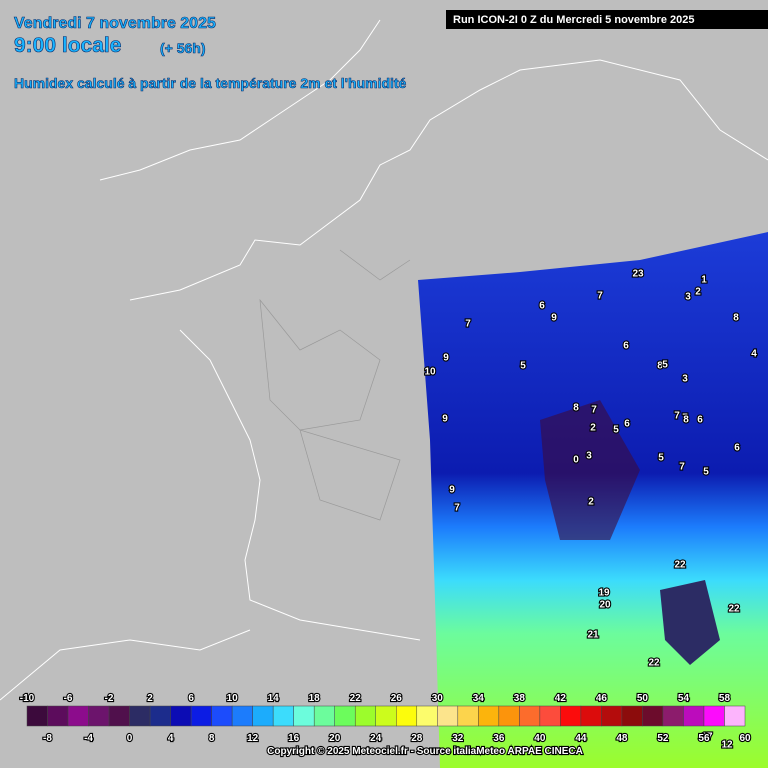  I want to click on map-value: 0, so click(576, 460).